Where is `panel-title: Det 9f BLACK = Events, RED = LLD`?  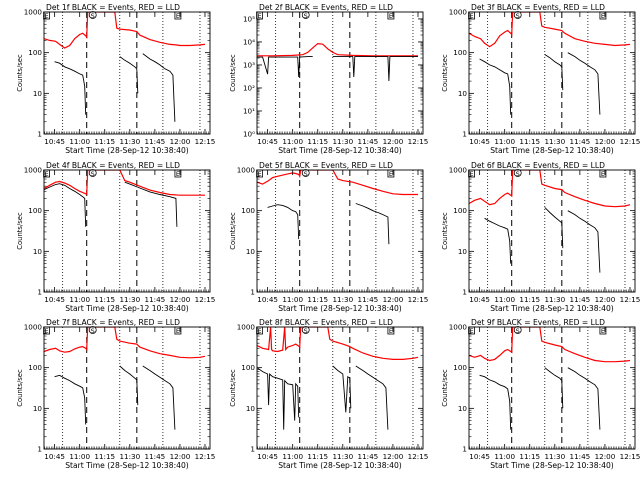
panel-title: Det 9f BLACK = Events, RED = LLD is located at coordinates (538, 322).